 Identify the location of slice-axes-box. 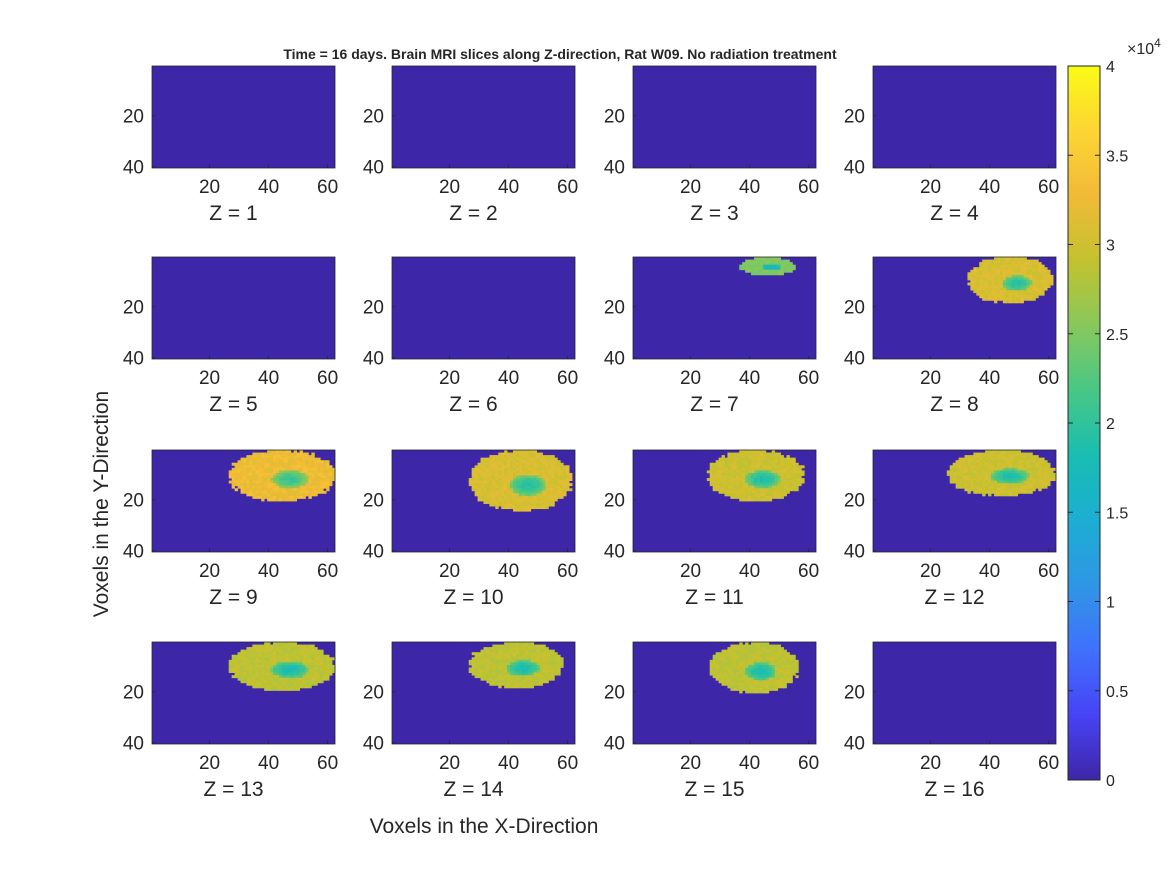
(724, 501).